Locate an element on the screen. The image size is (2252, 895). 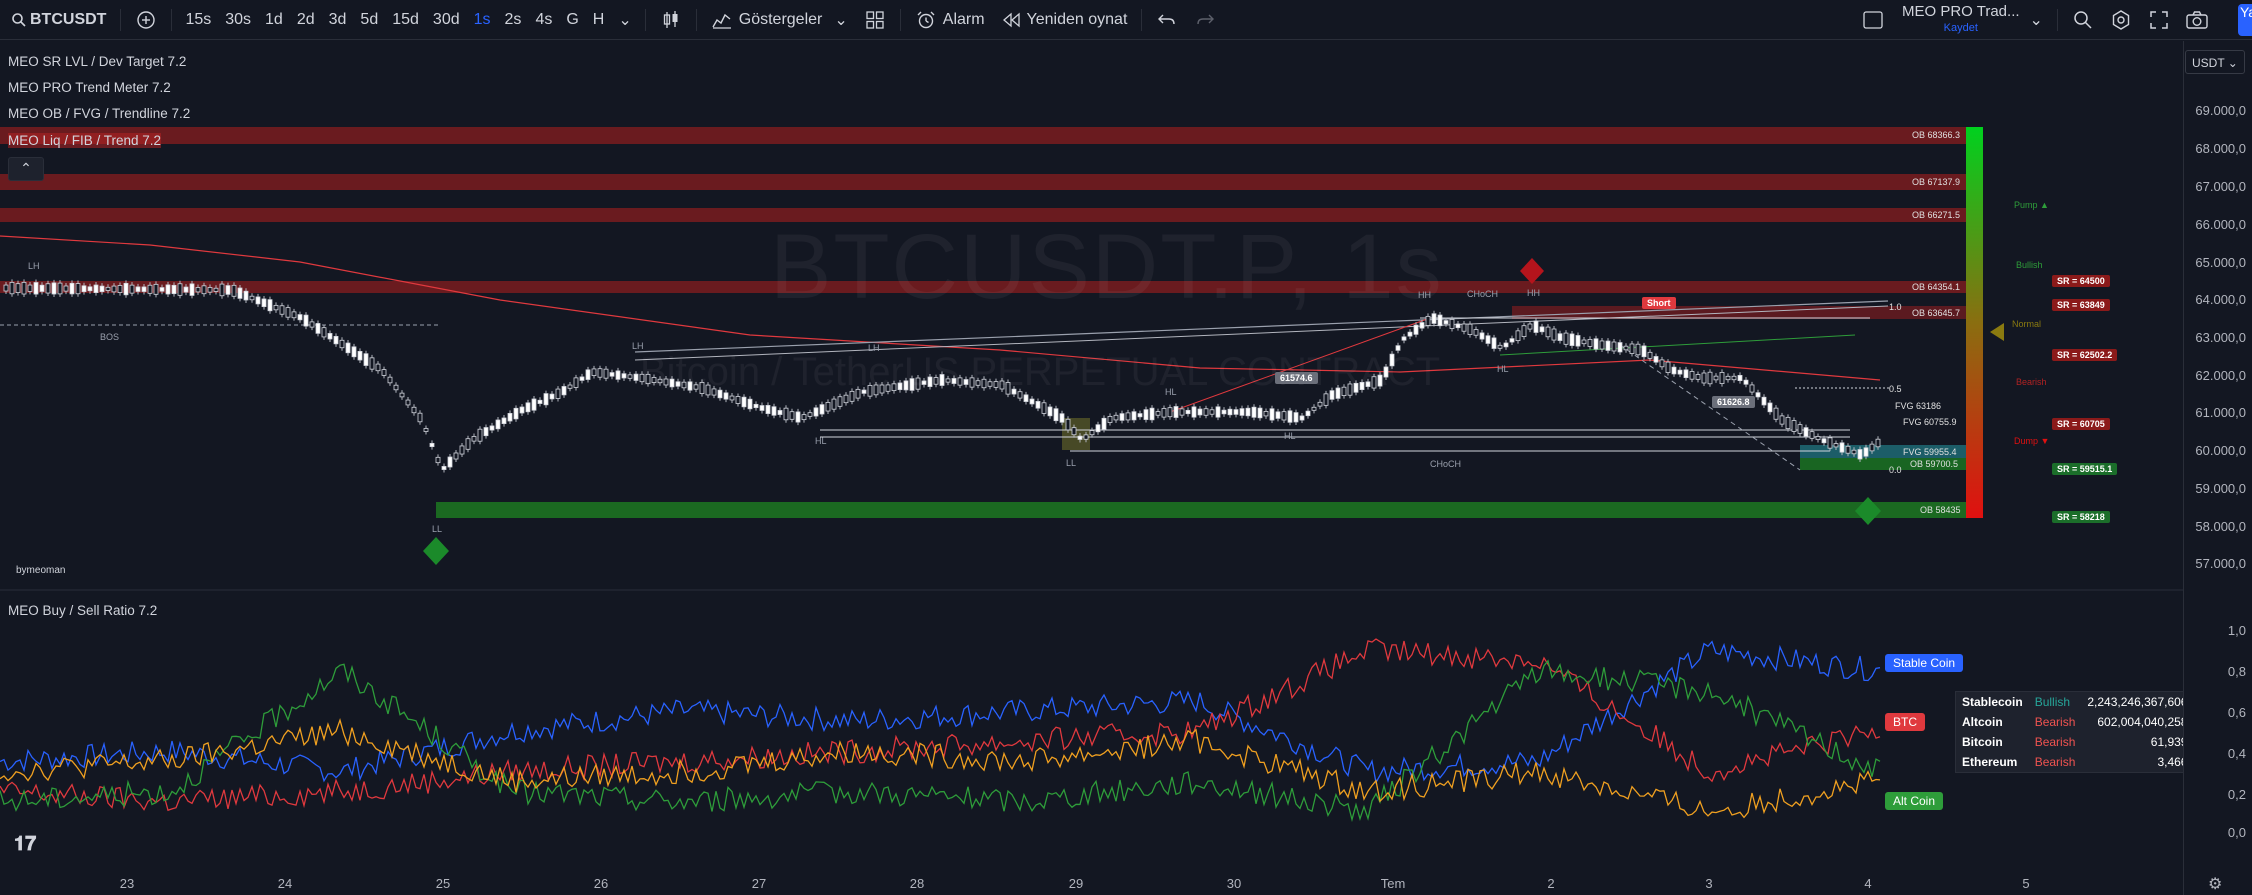
timeframe-3d: 3d is located at coordinates (337, 19).